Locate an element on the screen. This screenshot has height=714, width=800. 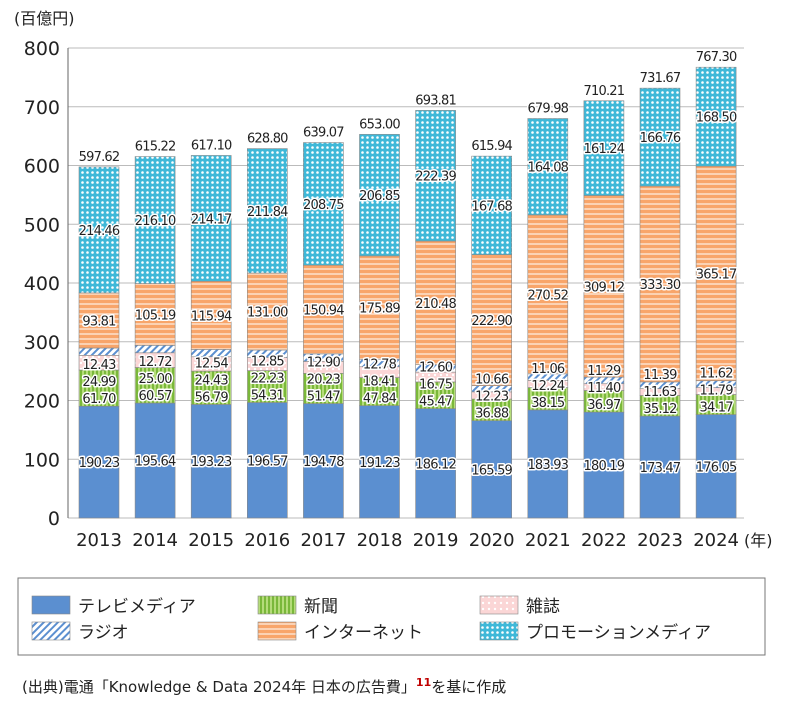
y-tick-label: 600 is located at coordinates (42, 167).